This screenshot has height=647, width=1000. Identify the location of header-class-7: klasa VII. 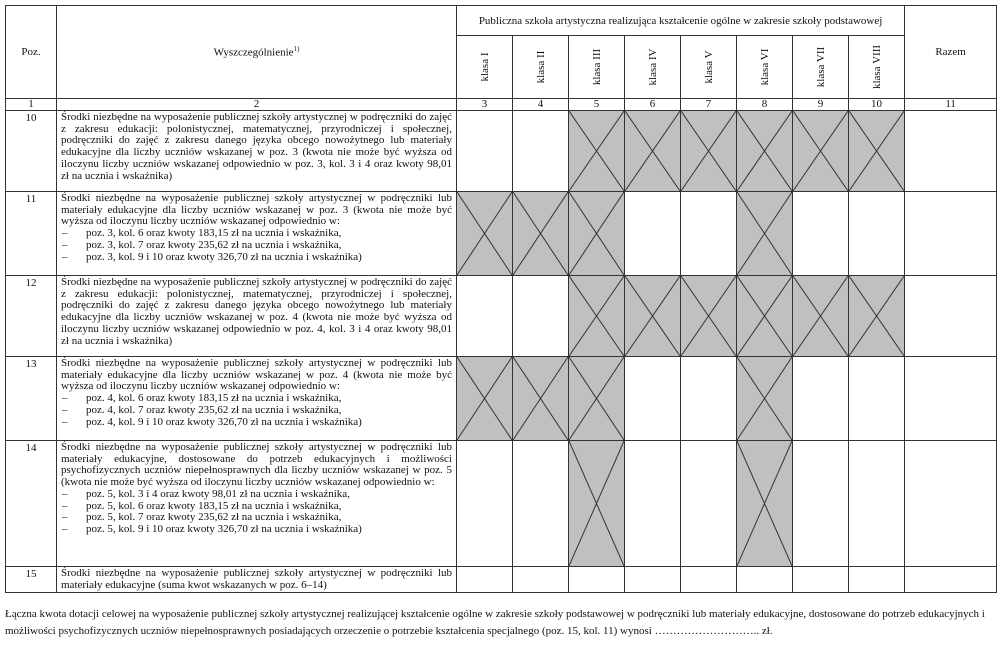
(820, 67).